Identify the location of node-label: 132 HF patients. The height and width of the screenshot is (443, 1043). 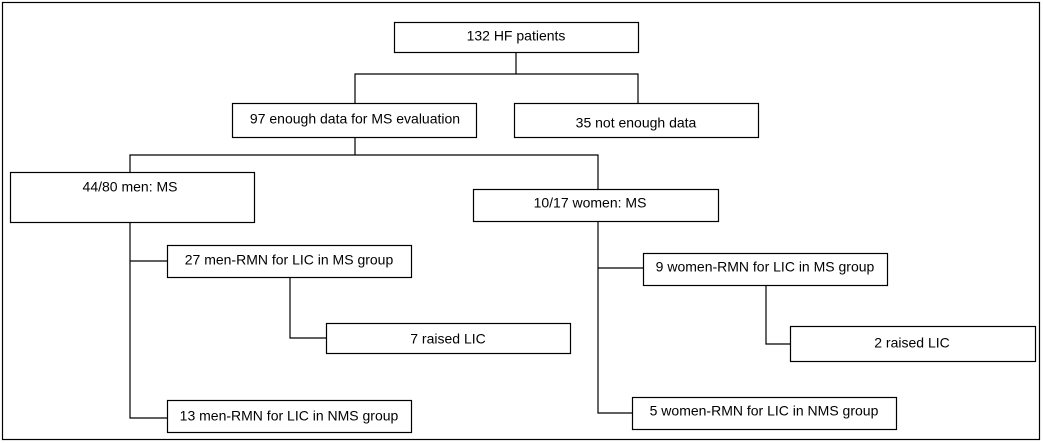
(516, 36).